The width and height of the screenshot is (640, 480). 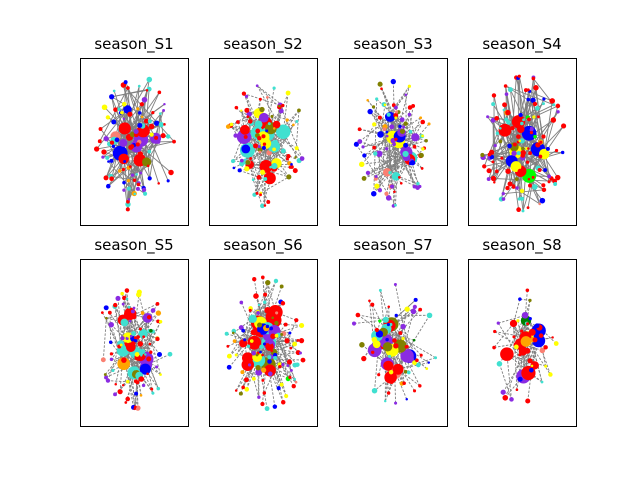 What do you see at coordinates (136, 349) in the screenshot?
I see `network-graph-s5` at bounding box center [136, 349].